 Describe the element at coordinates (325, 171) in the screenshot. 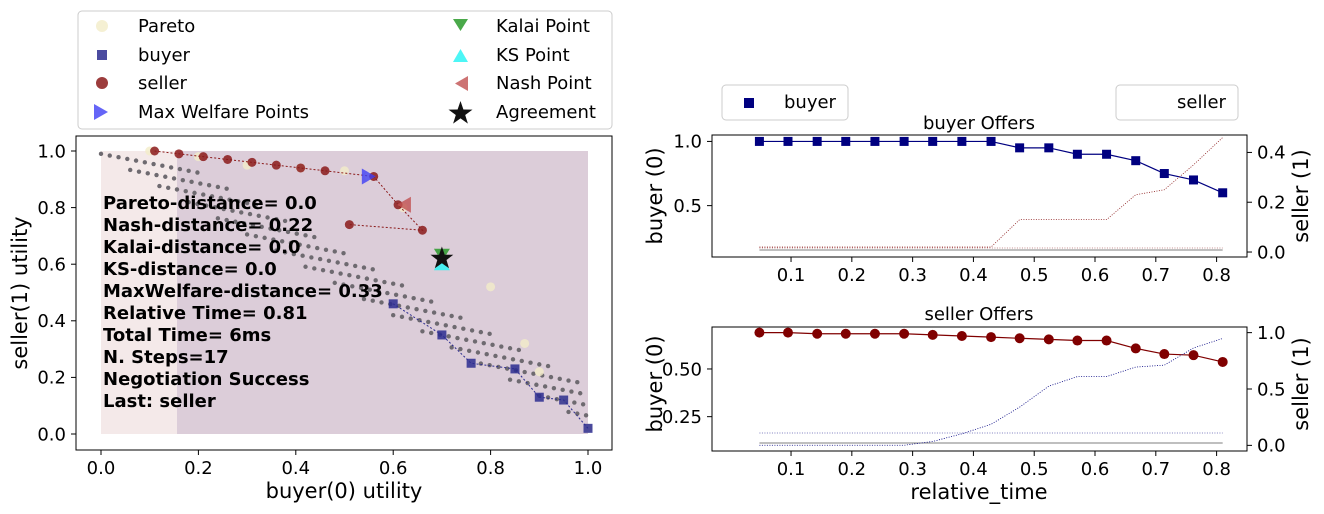

I see `seller-offer-point` at that location.